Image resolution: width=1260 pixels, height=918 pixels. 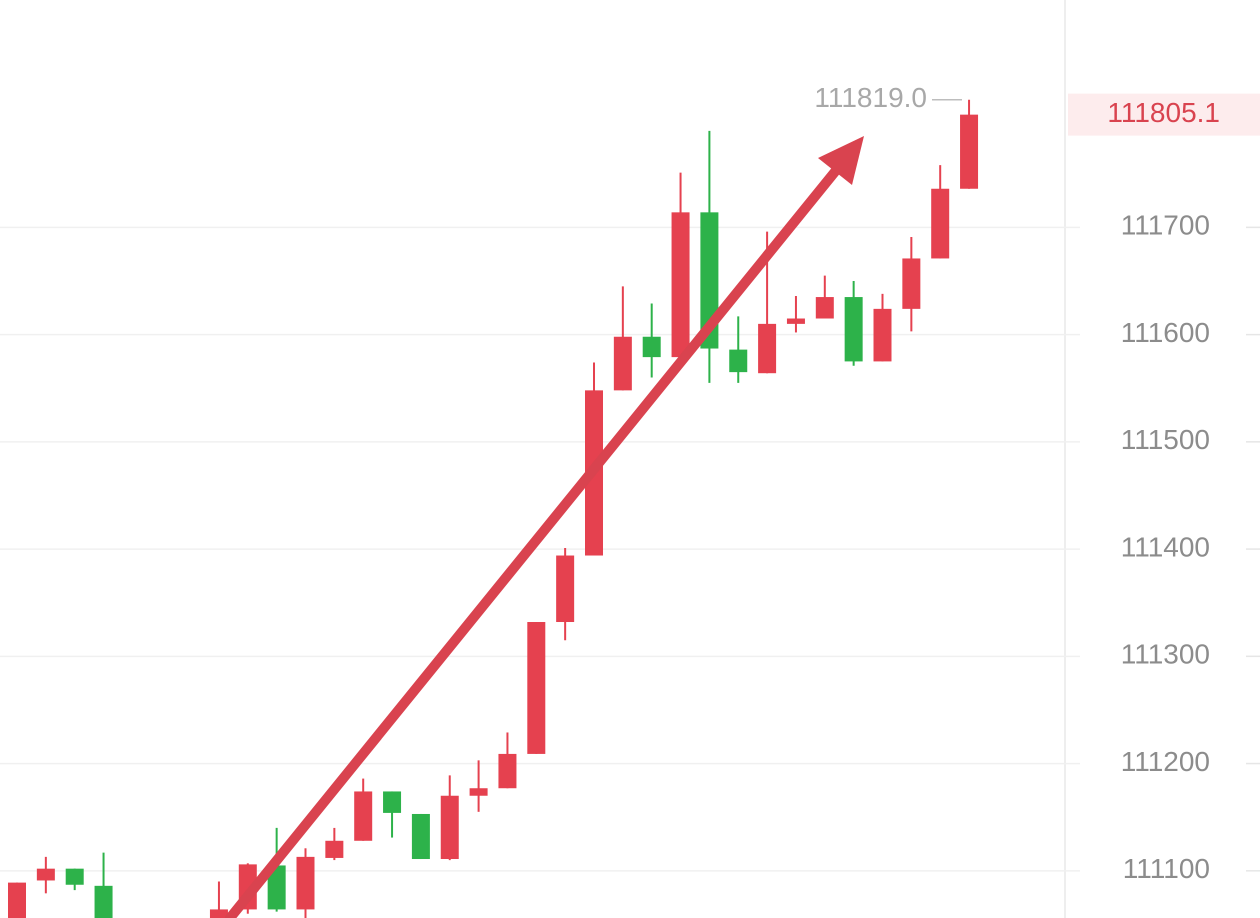 I want to click on y-tick-label: 111500, so click(x=1165, y=439).